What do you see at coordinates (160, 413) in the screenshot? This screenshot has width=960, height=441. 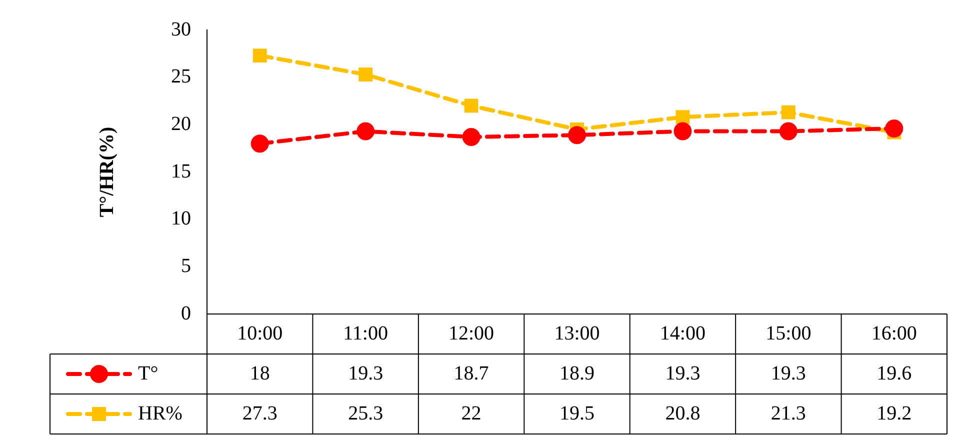 I see `legend-label: HR%` at bounding box center [160, 413].